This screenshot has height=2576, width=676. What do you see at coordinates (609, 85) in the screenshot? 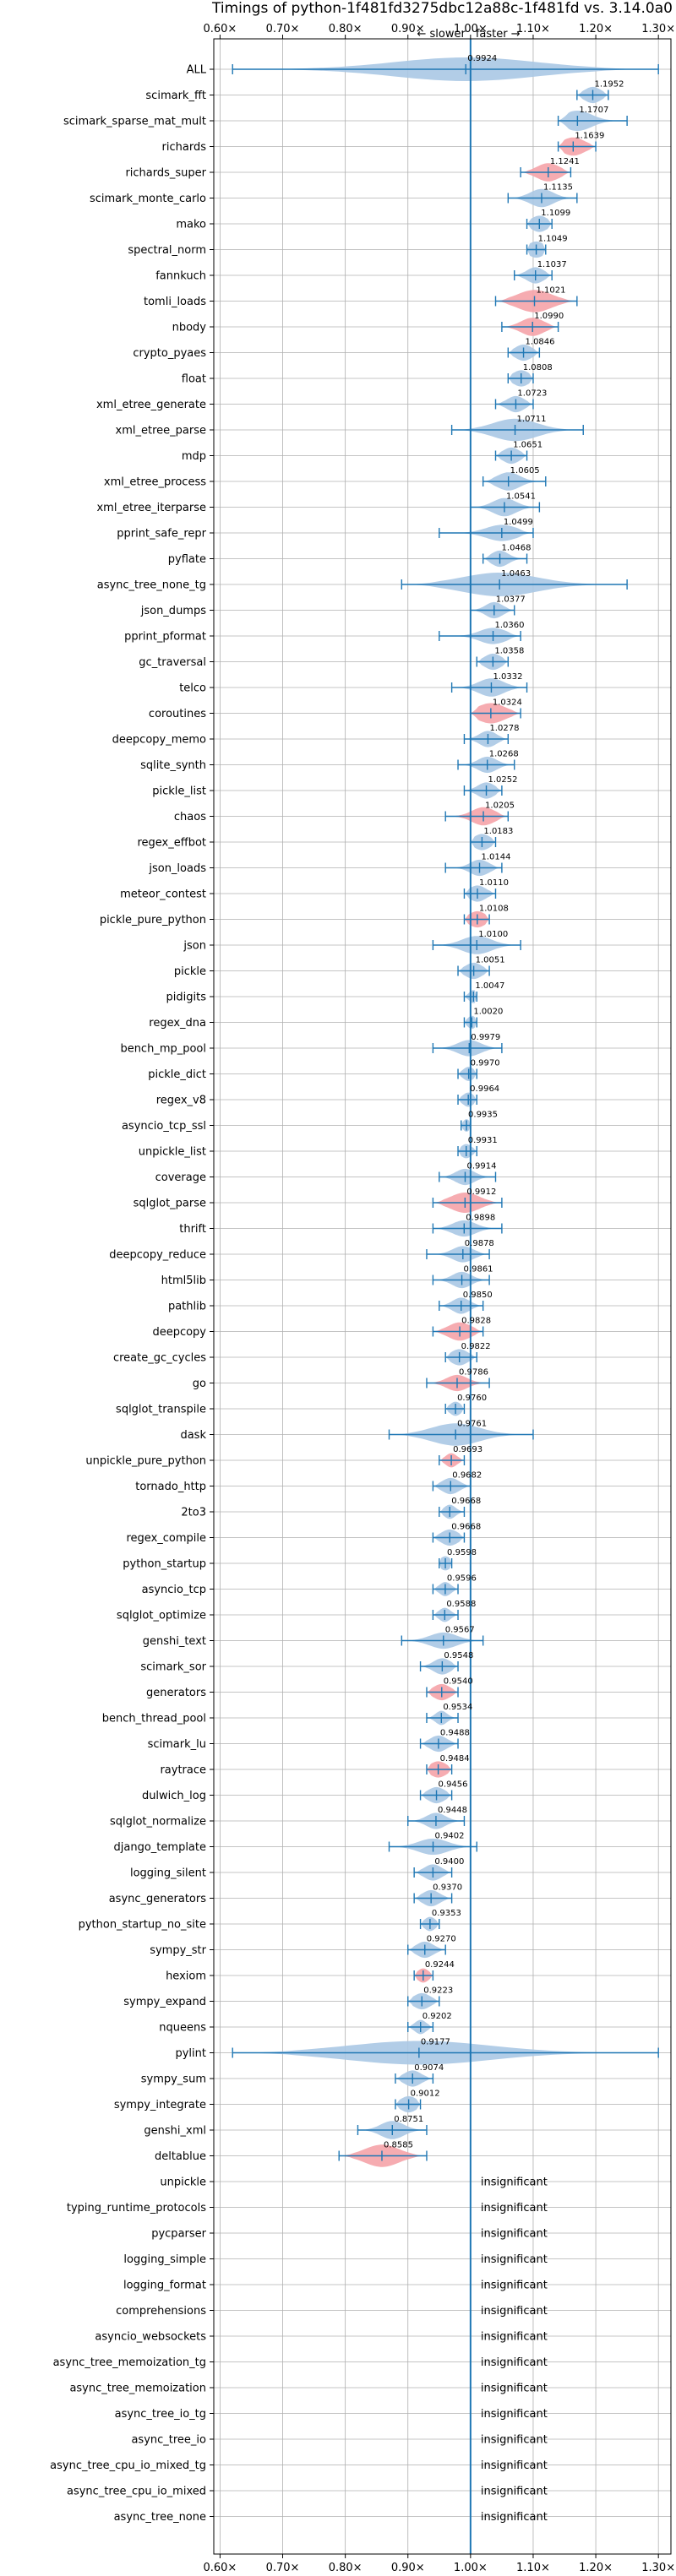
I see `value-label: 1.1952` at bounding box center [609, 85].